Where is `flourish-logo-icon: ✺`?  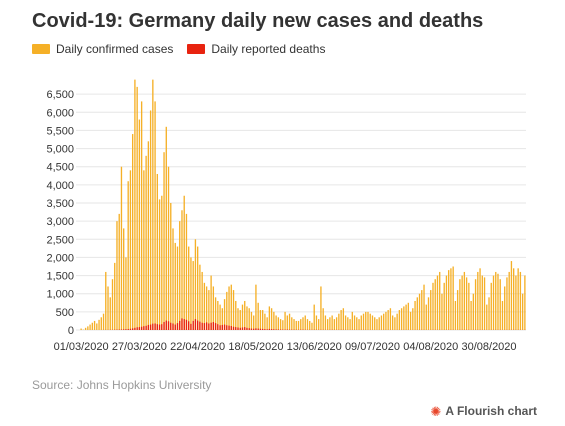
flourish-logo-icon: ✺ is located at coordinates (436, 411).